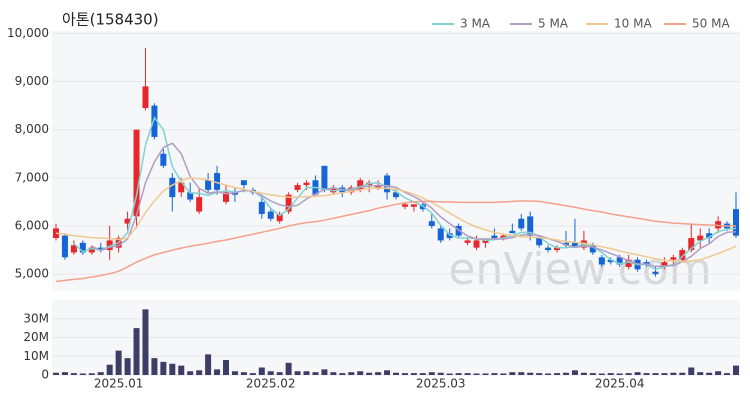 The image size is (750, 400). I want to click on volume-tick-label: 30M, so click(36, 318).